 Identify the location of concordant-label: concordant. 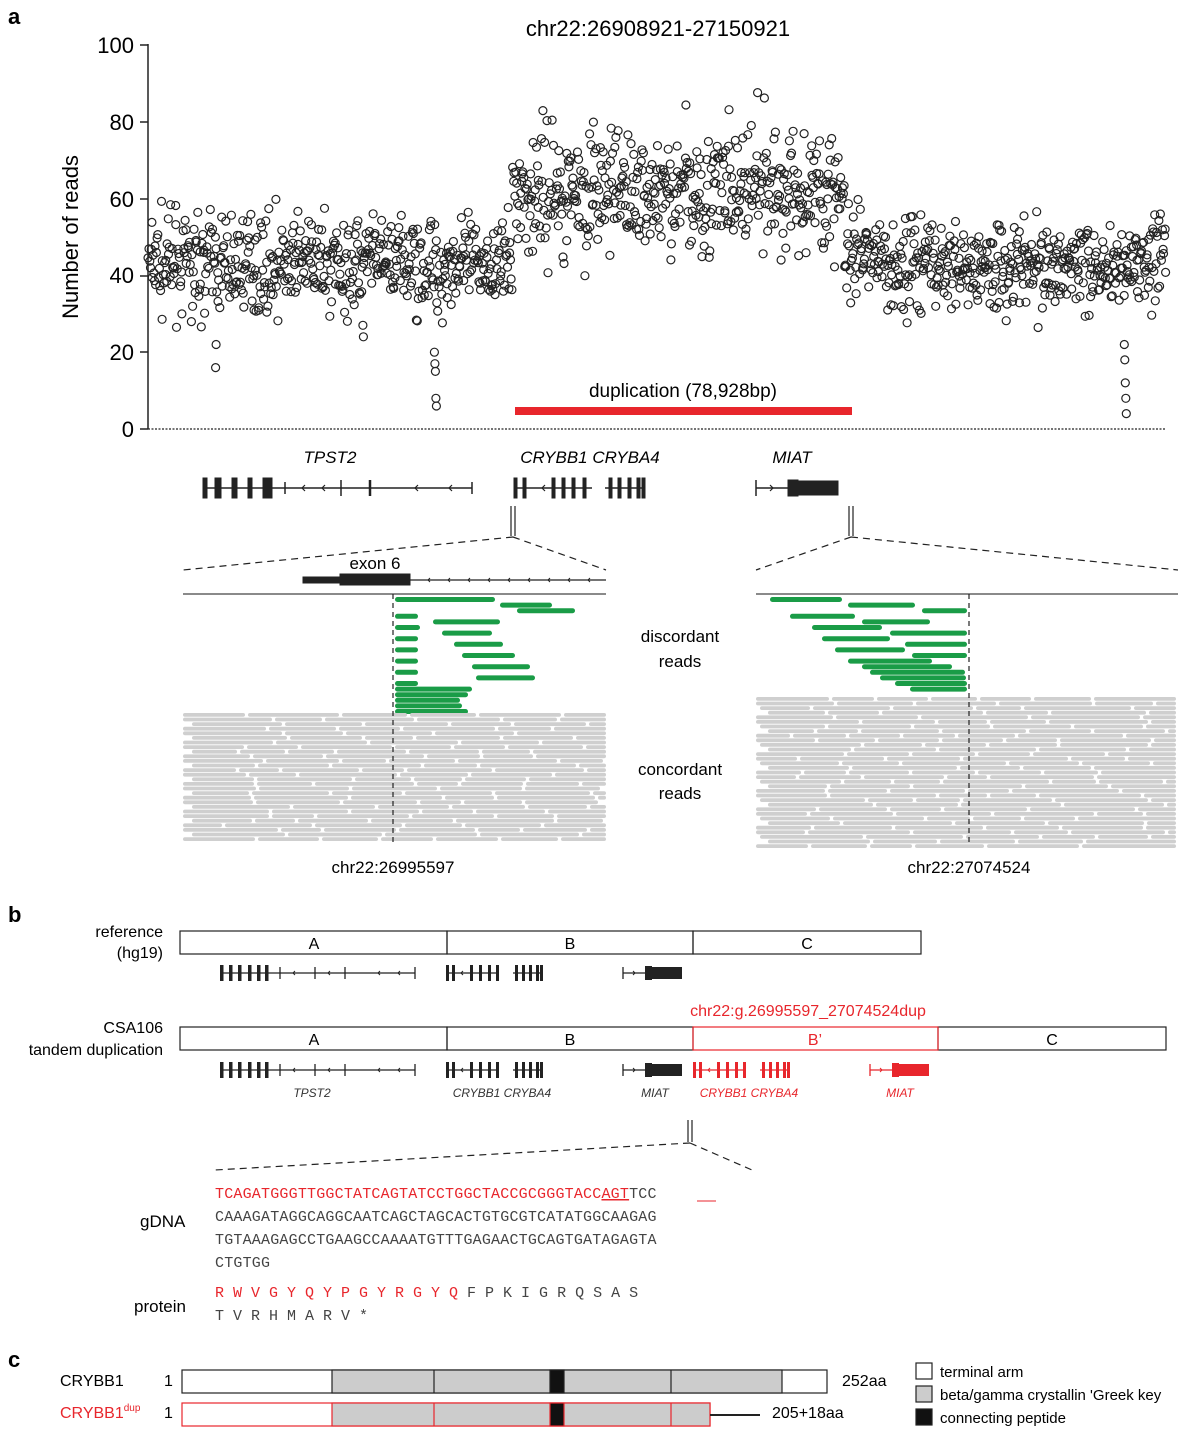
(680, 769).